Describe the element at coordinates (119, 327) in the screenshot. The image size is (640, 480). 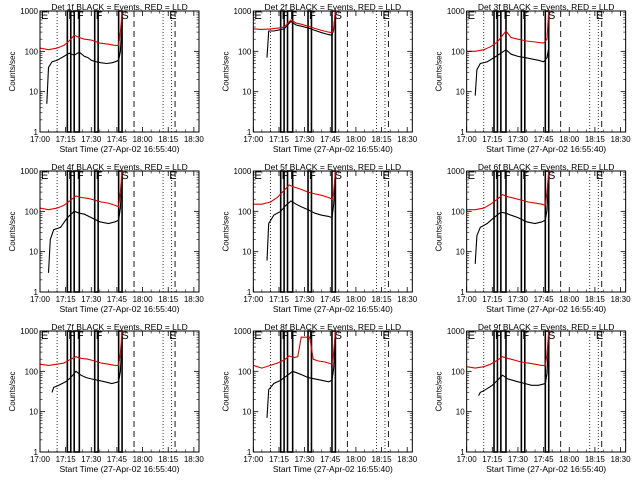
I see `chart-title: Det 7f BLACK = Events, RED = LLD` at that location.